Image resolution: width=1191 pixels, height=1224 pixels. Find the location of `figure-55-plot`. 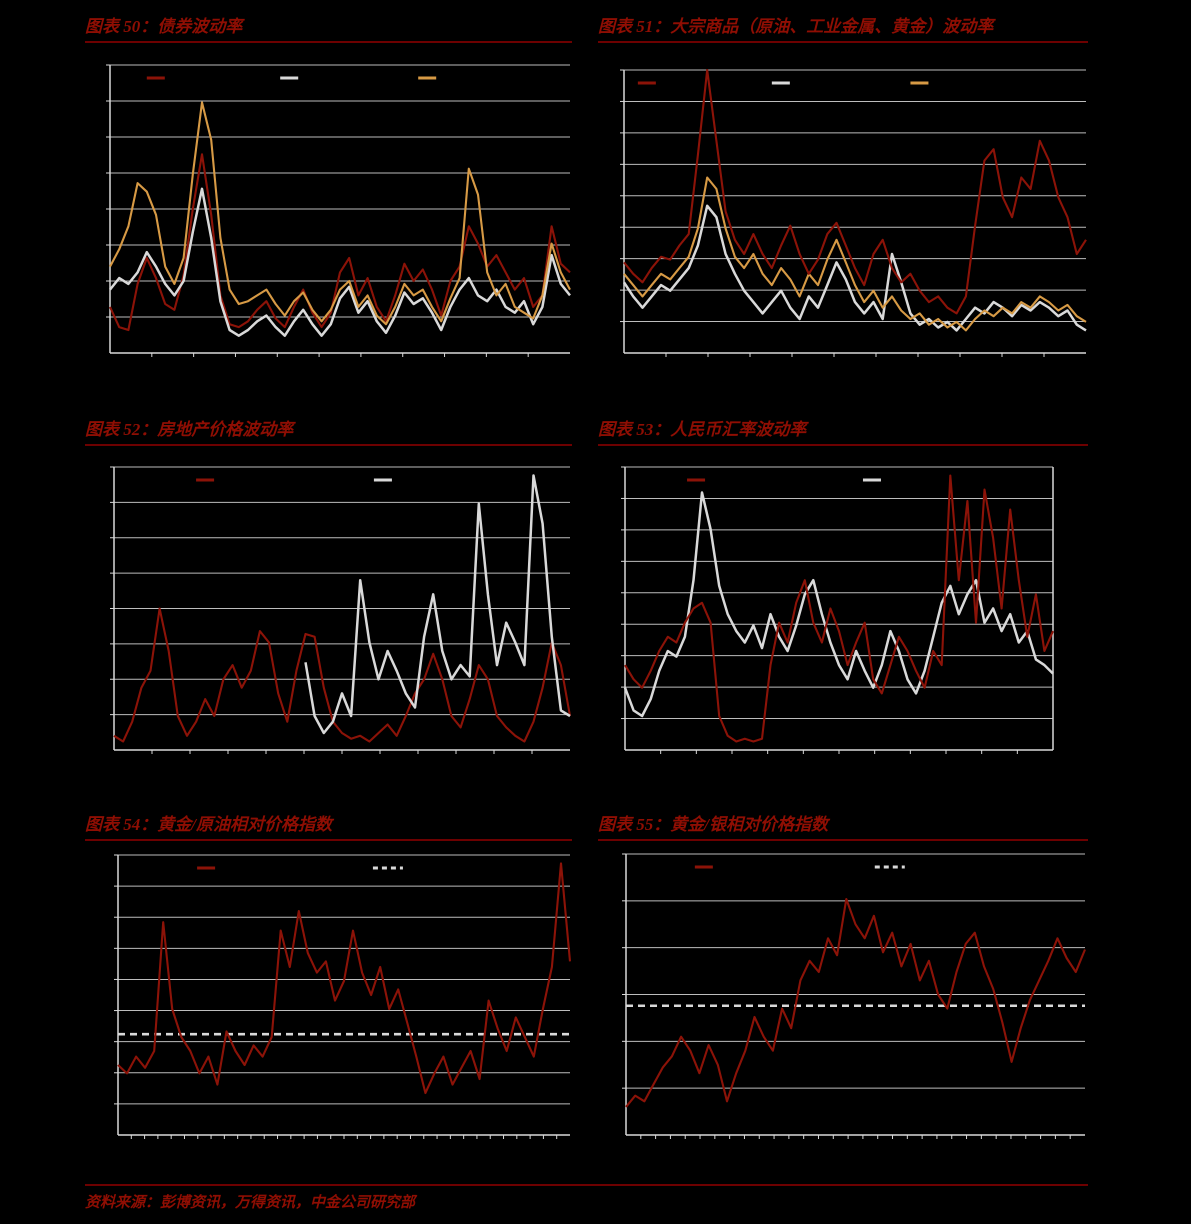

figure-55-plot is located at coordinates (855, 995).